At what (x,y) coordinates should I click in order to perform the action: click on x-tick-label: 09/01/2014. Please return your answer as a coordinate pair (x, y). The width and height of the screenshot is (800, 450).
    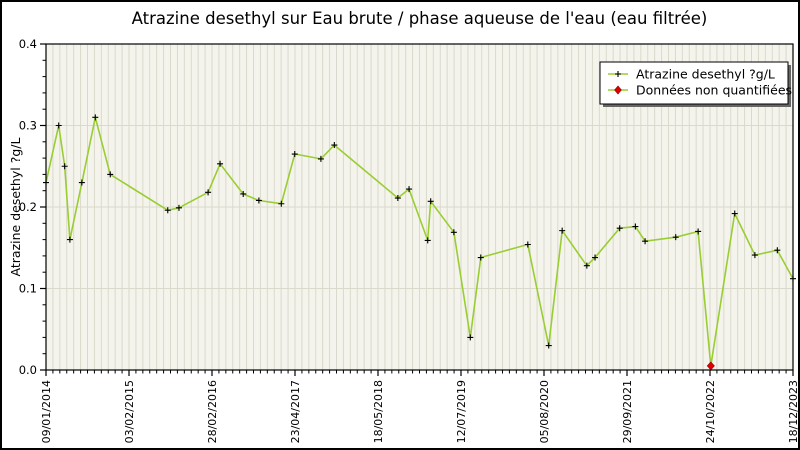
    Looking at the image, I should click on (46, 411).